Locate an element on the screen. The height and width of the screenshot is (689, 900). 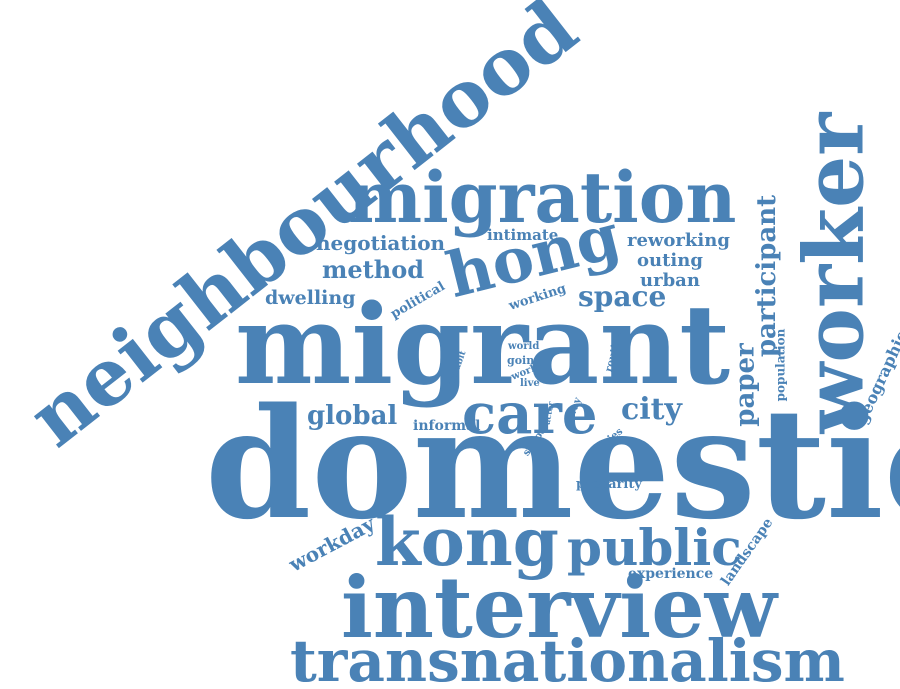
word-experience: experience is located at coordinates (671, 574).